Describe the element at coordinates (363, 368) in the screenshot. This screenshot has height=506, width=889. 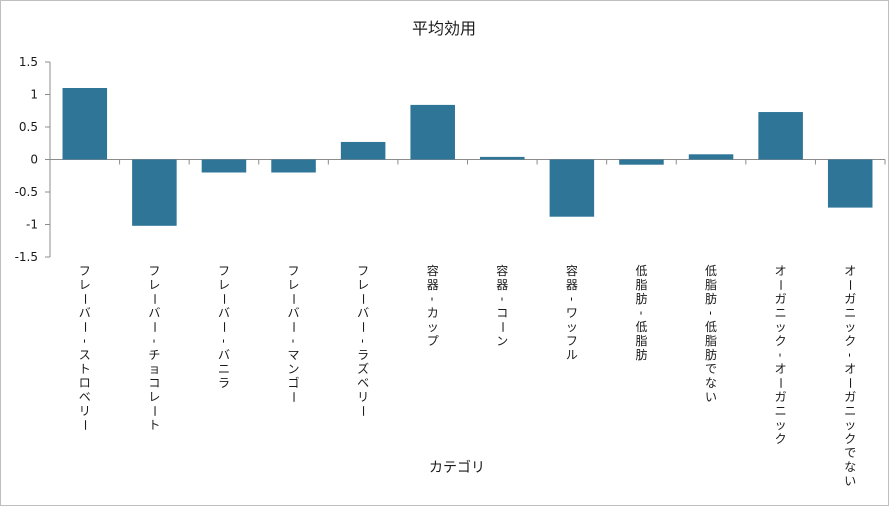
I see `category-char: ズ` at that location.